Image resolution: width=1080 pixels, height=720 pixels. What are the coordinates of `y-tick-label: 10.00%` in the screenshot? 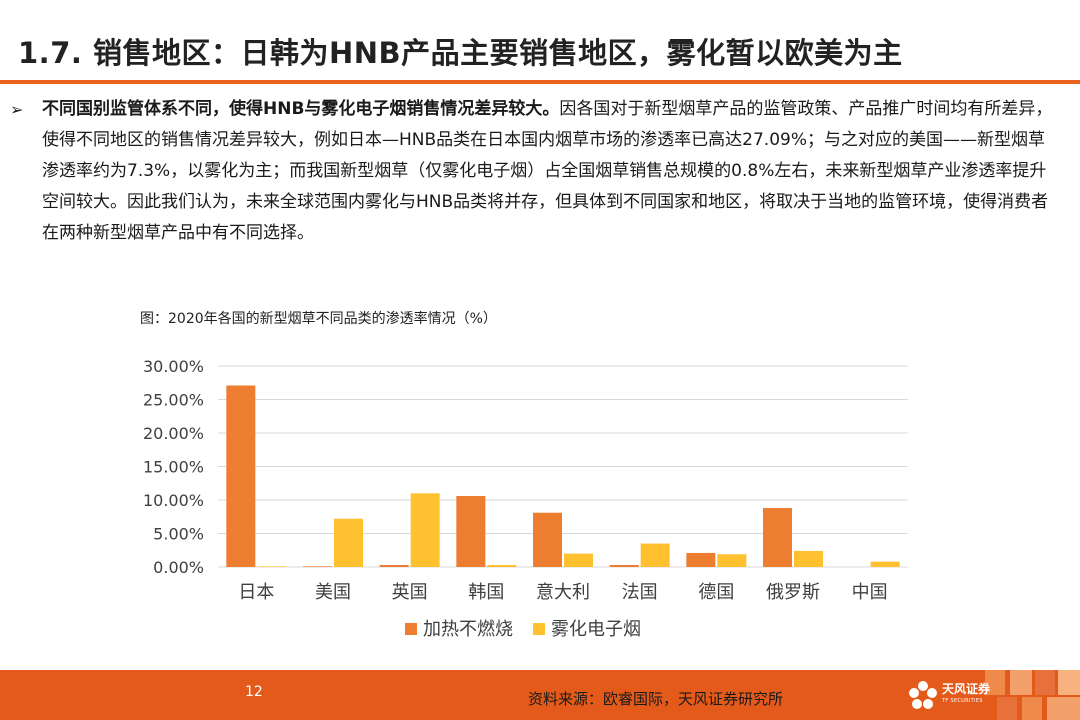 It's located at (173, 500).